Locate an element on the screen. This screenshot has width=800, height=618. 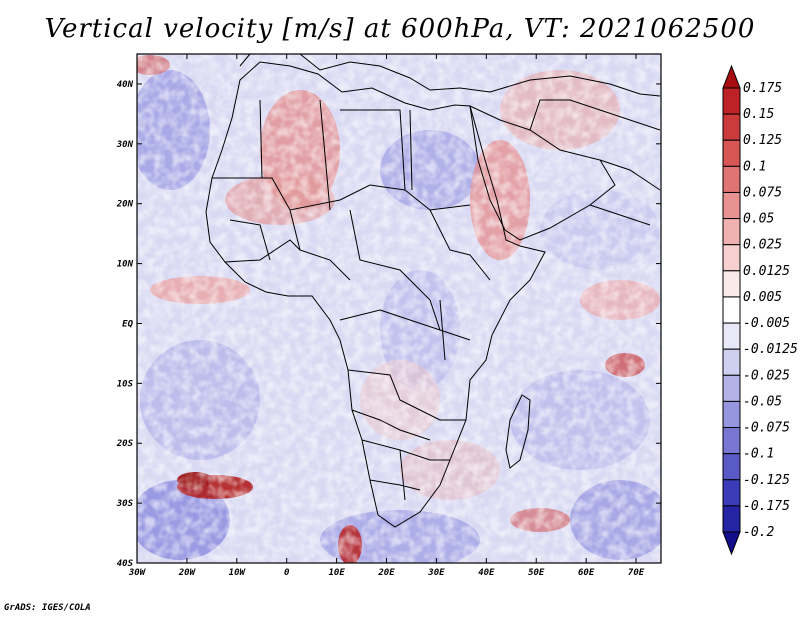
colorbar-label: 0.075 is located at coordinates (762, 192).